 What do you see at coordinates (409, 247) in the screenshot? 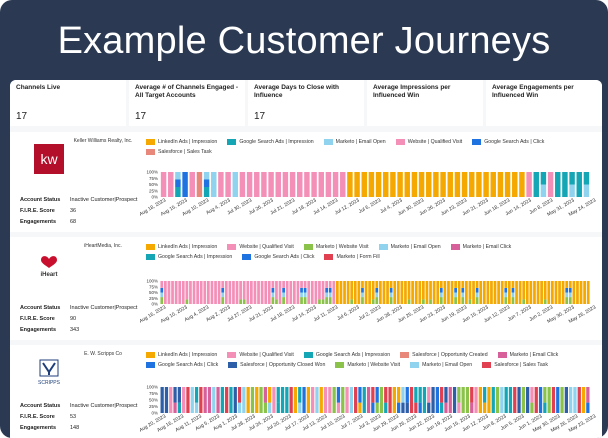
I see `legend-item: Marketo | Email Open` at bounding box center [409, 247].